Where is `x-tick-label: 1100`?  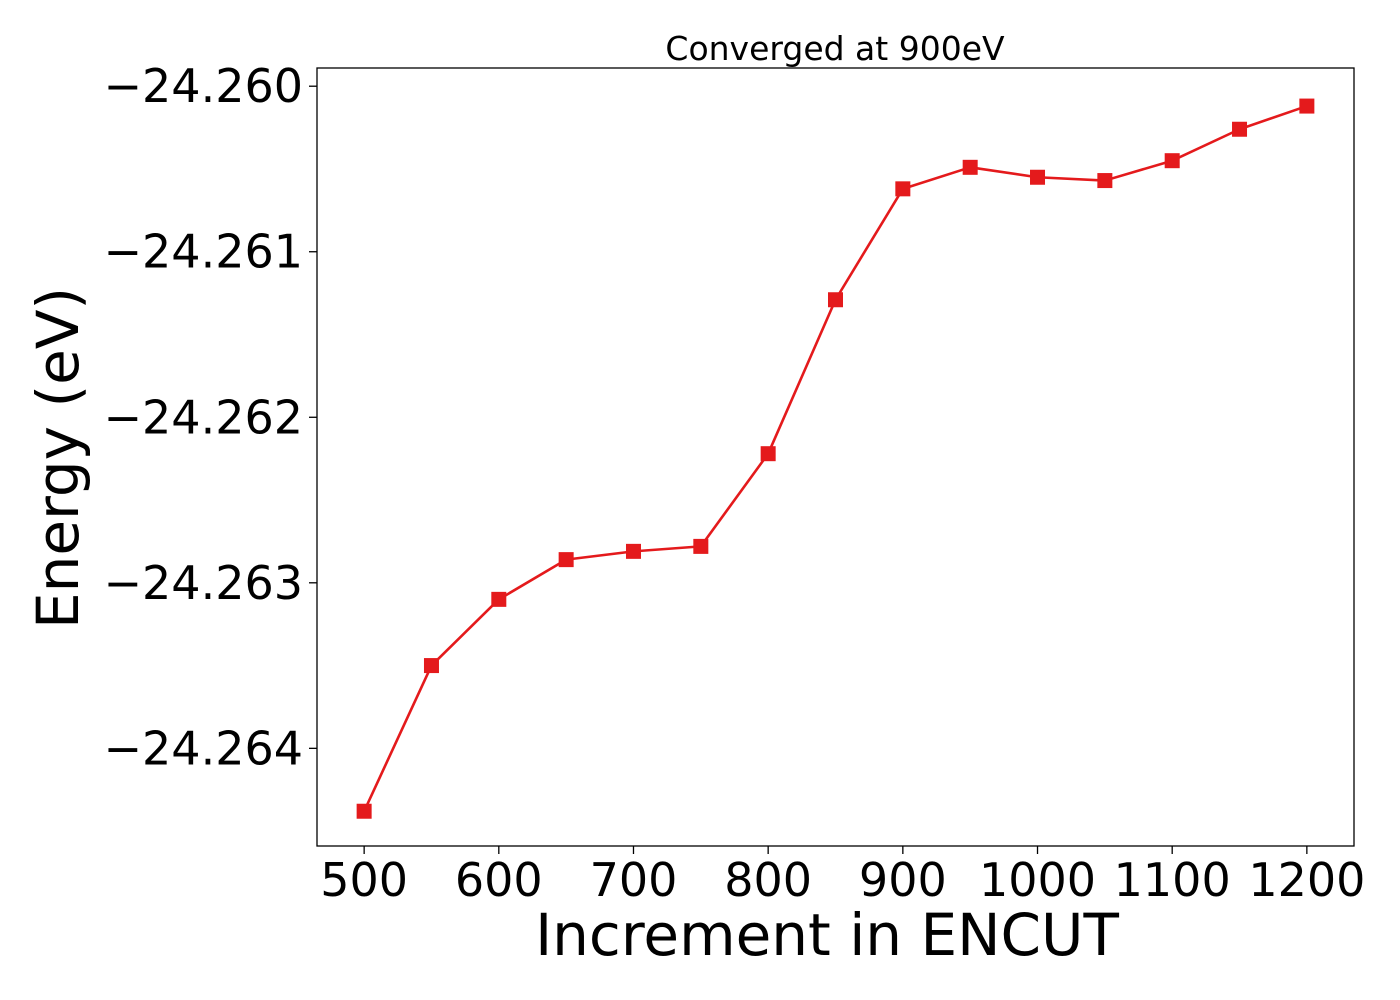 x-tick-label: 1100 is located at coordinates (1172, 880).